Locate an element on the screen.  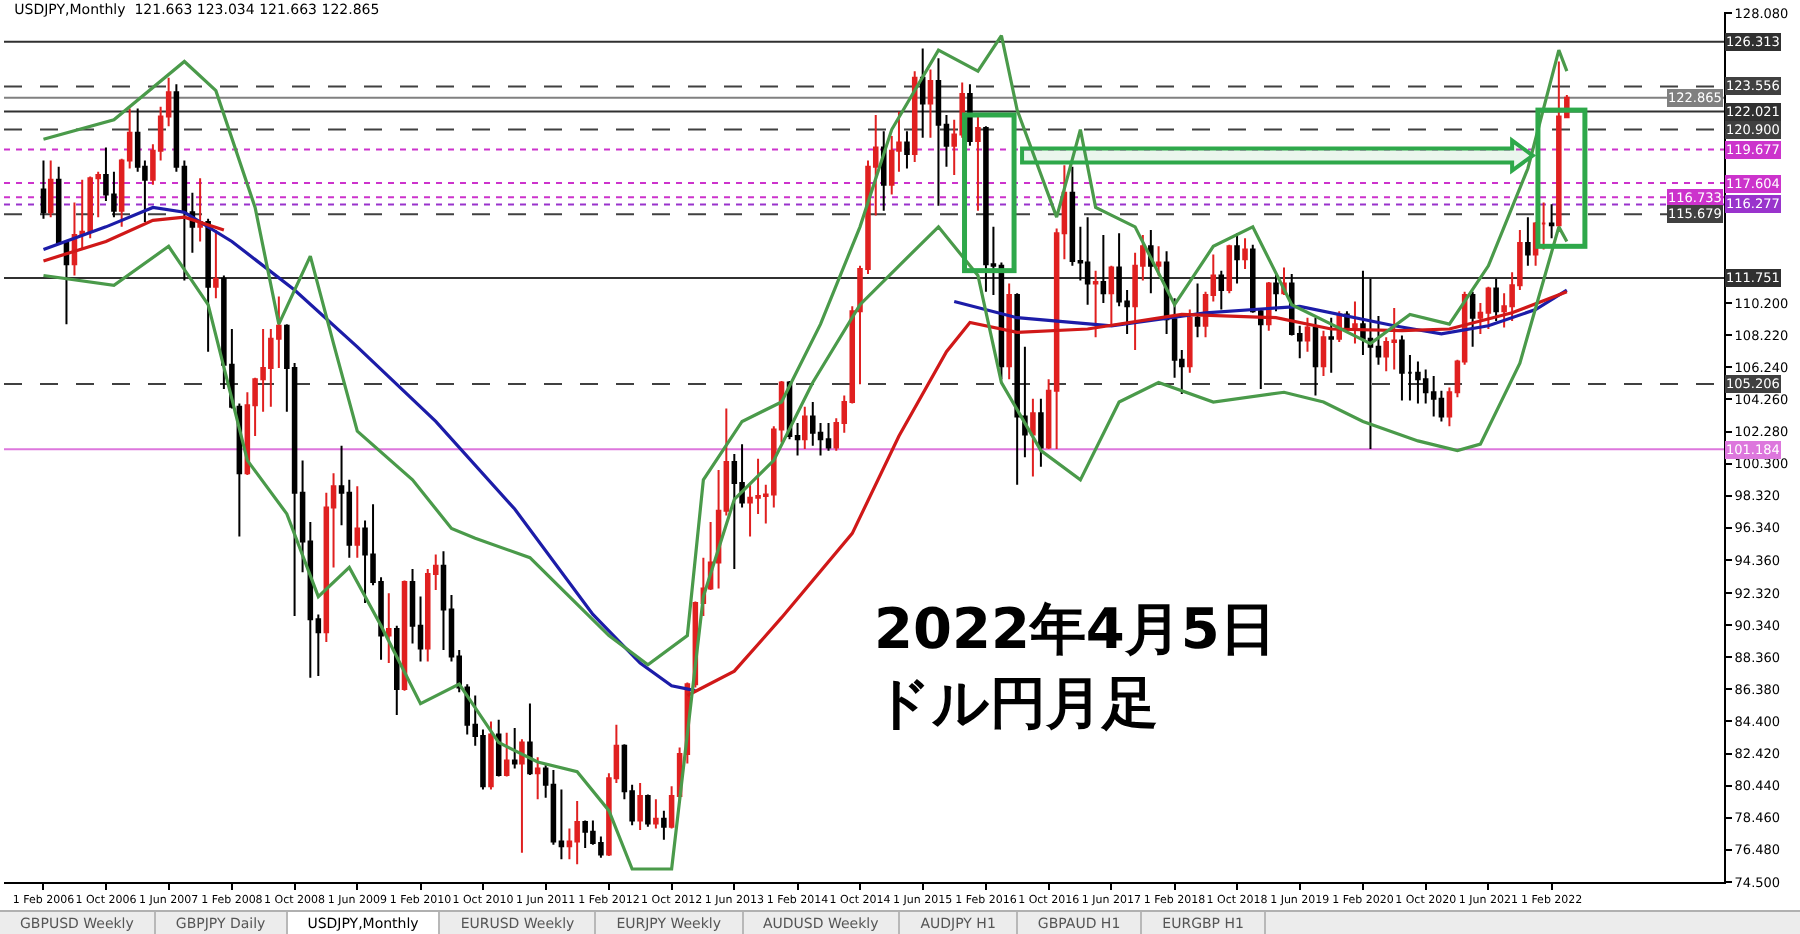
annotation: 2022年4月5日 is located at coordinates (1075, 629).